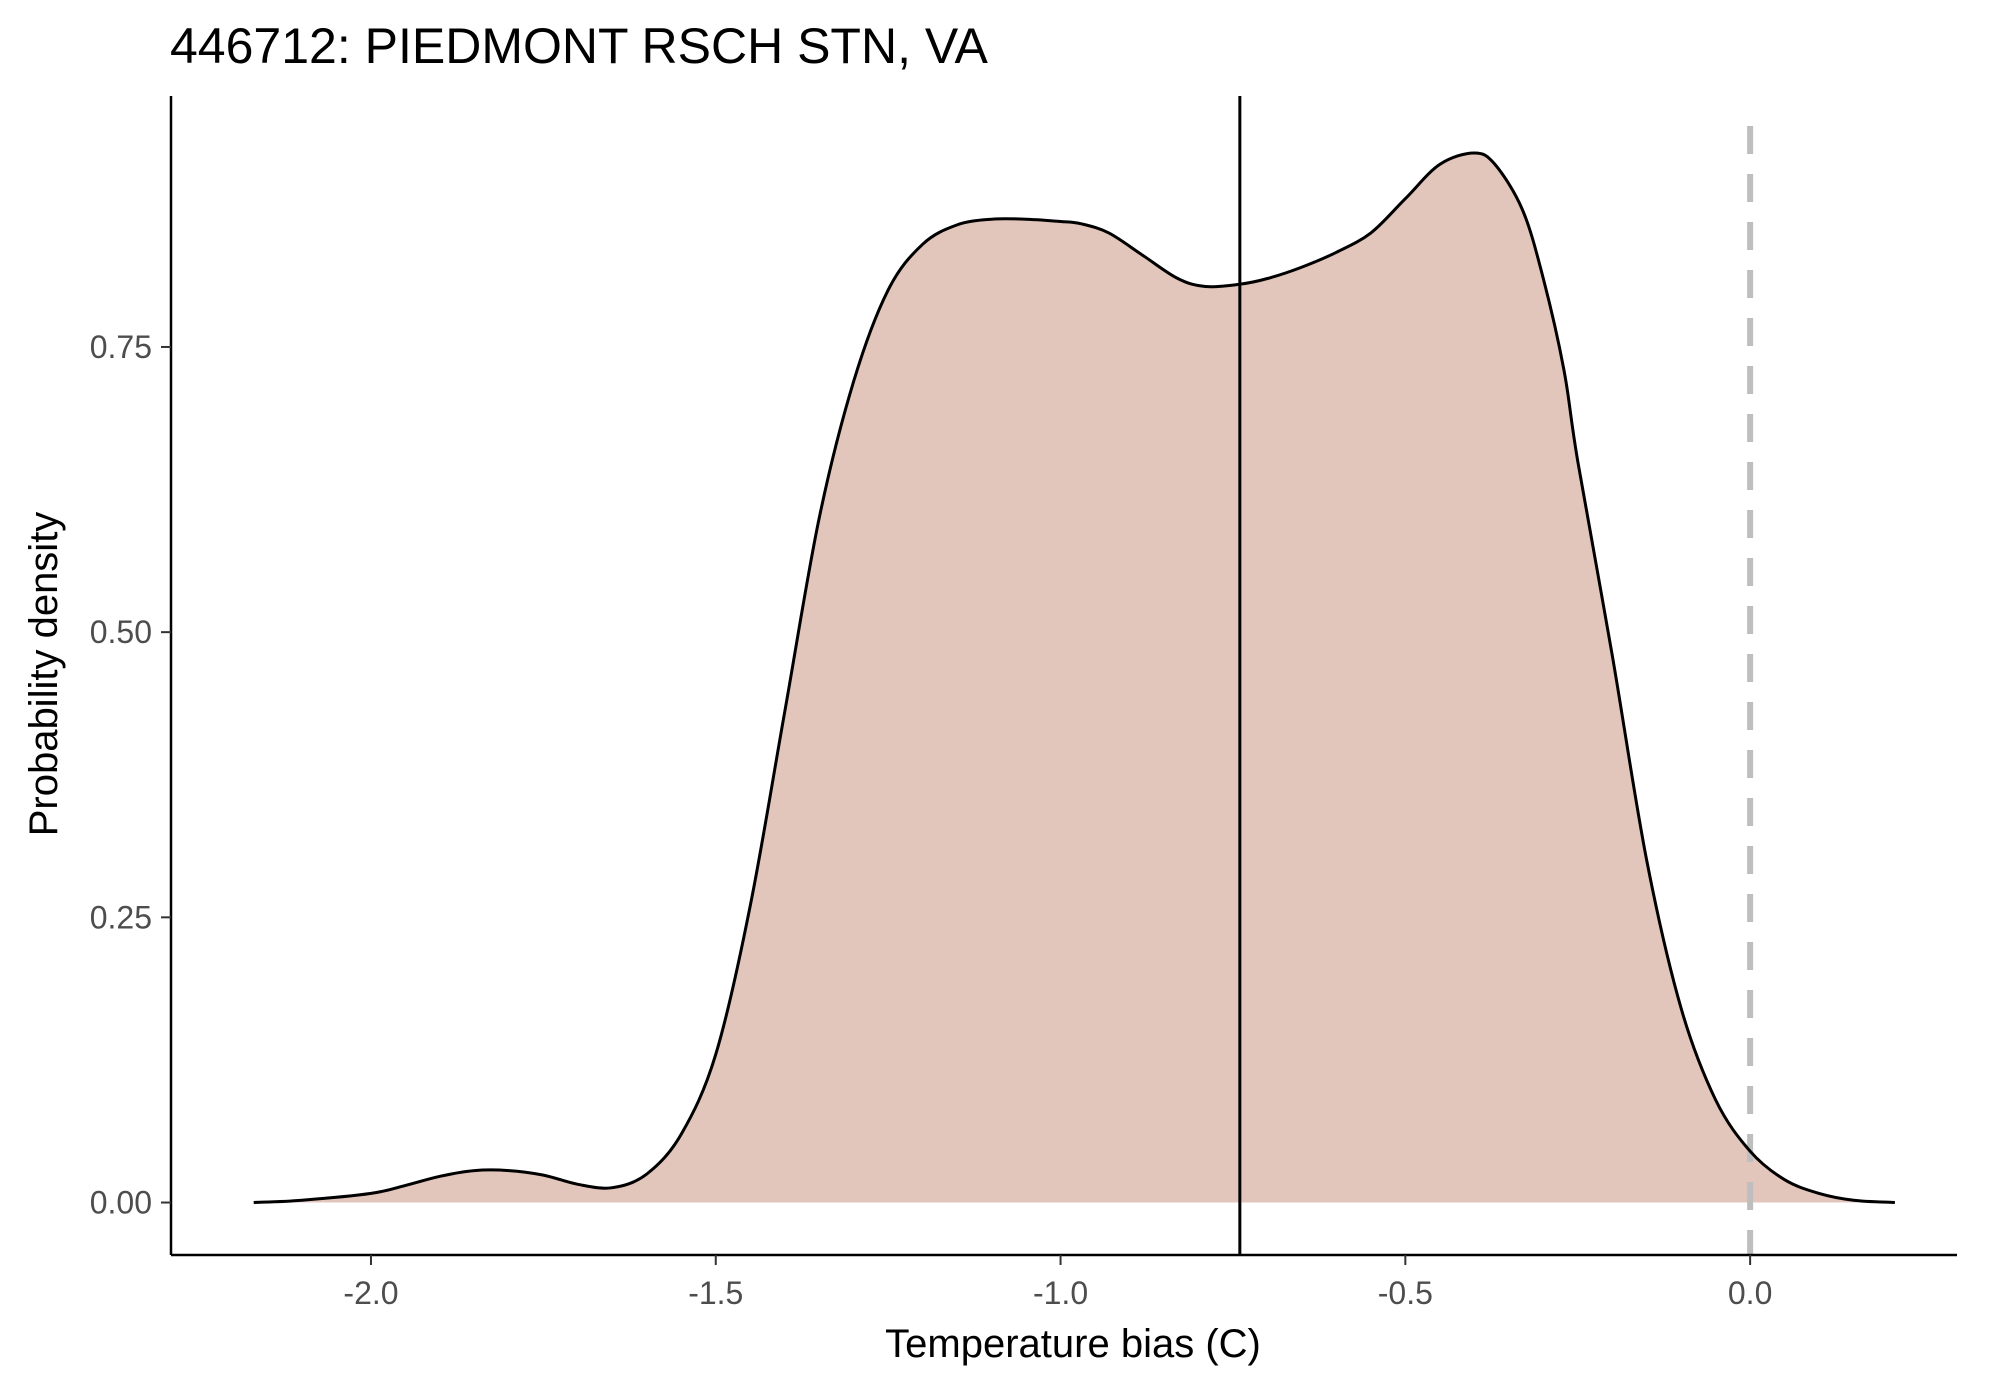 Image resolution: width=1990 pixels, height=1384 pixels. What do you see at coordinates (44, 674) in the screenshot?
I see `y-axis-title: Probability density` at bounding box center [44, 674].